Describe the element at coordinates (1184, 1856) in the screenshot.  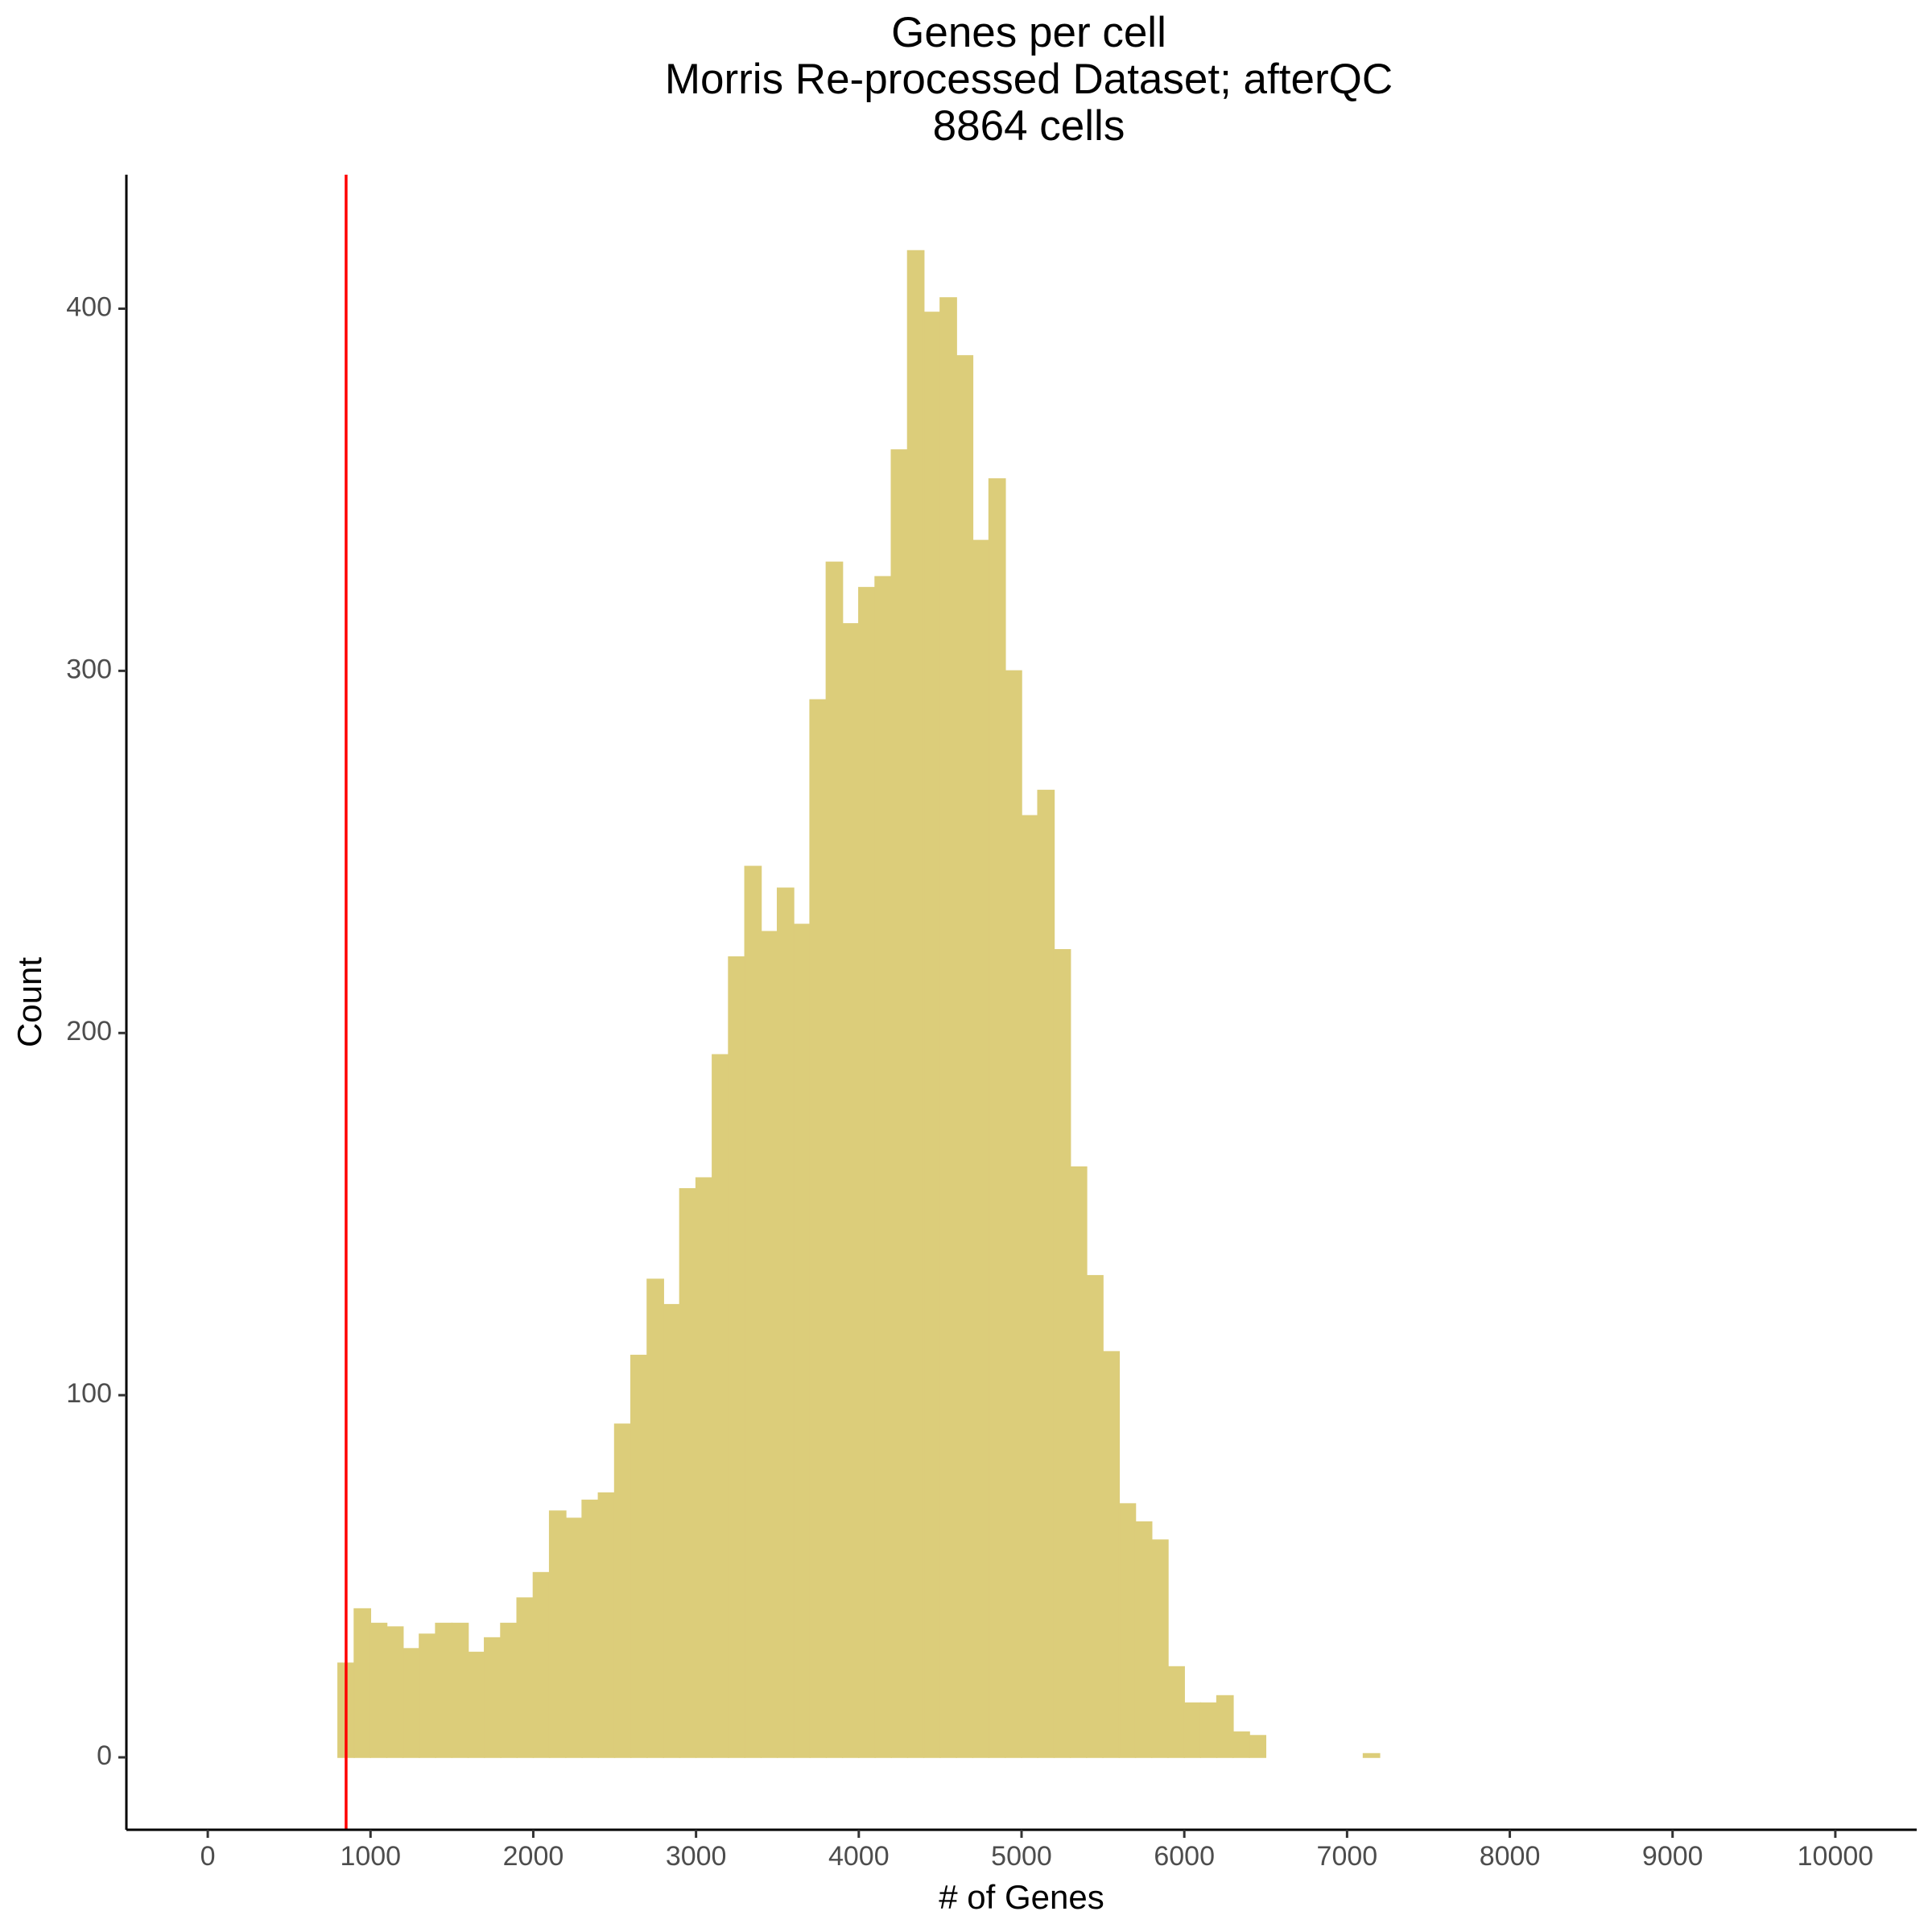
I see `x-tick-label: 6000` at that location.